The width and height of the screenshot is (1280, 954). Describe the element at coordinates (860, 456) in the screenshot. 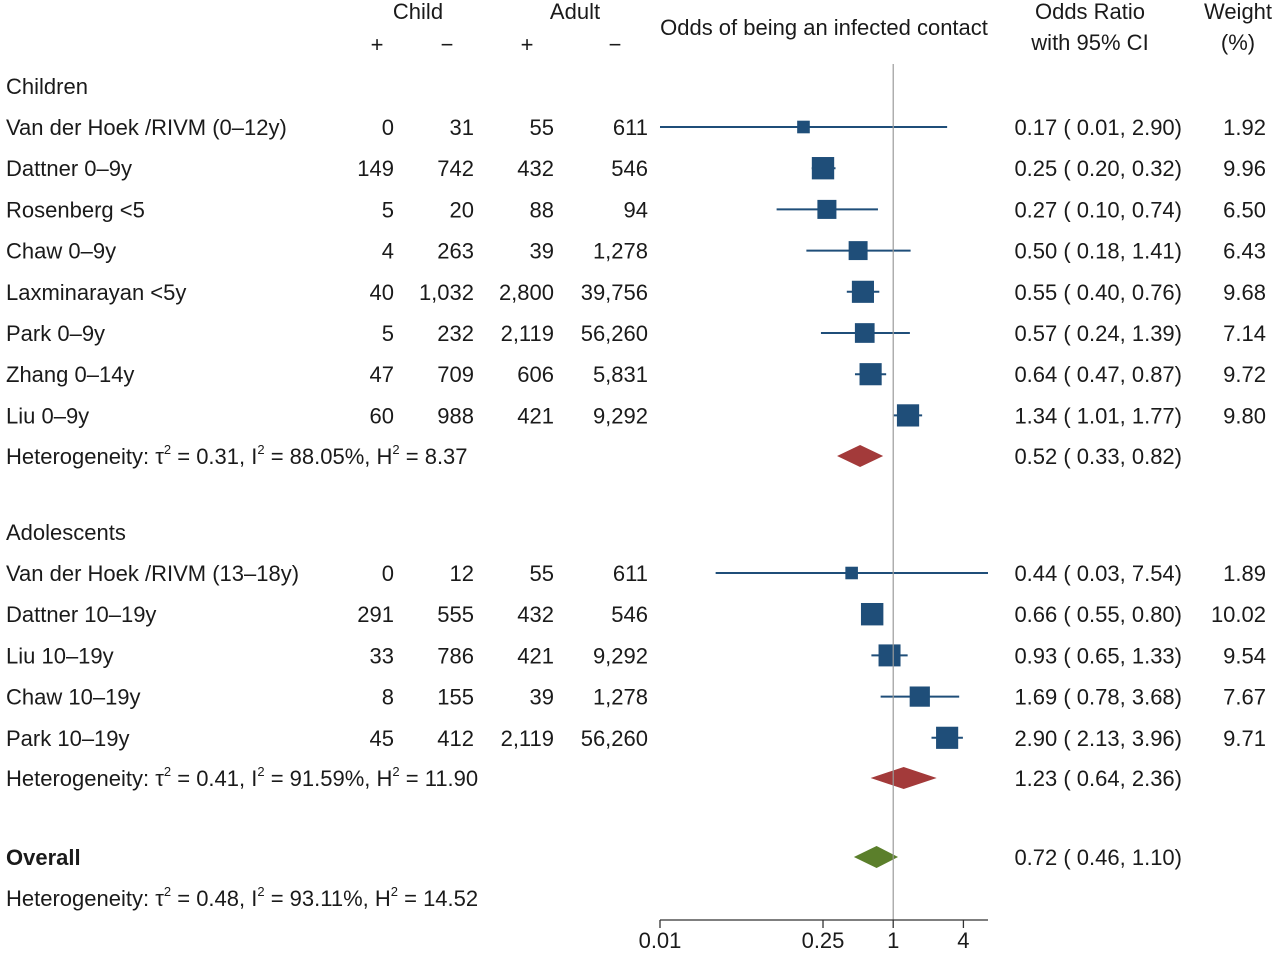

I see `subgroup-diamond-children` at that location.